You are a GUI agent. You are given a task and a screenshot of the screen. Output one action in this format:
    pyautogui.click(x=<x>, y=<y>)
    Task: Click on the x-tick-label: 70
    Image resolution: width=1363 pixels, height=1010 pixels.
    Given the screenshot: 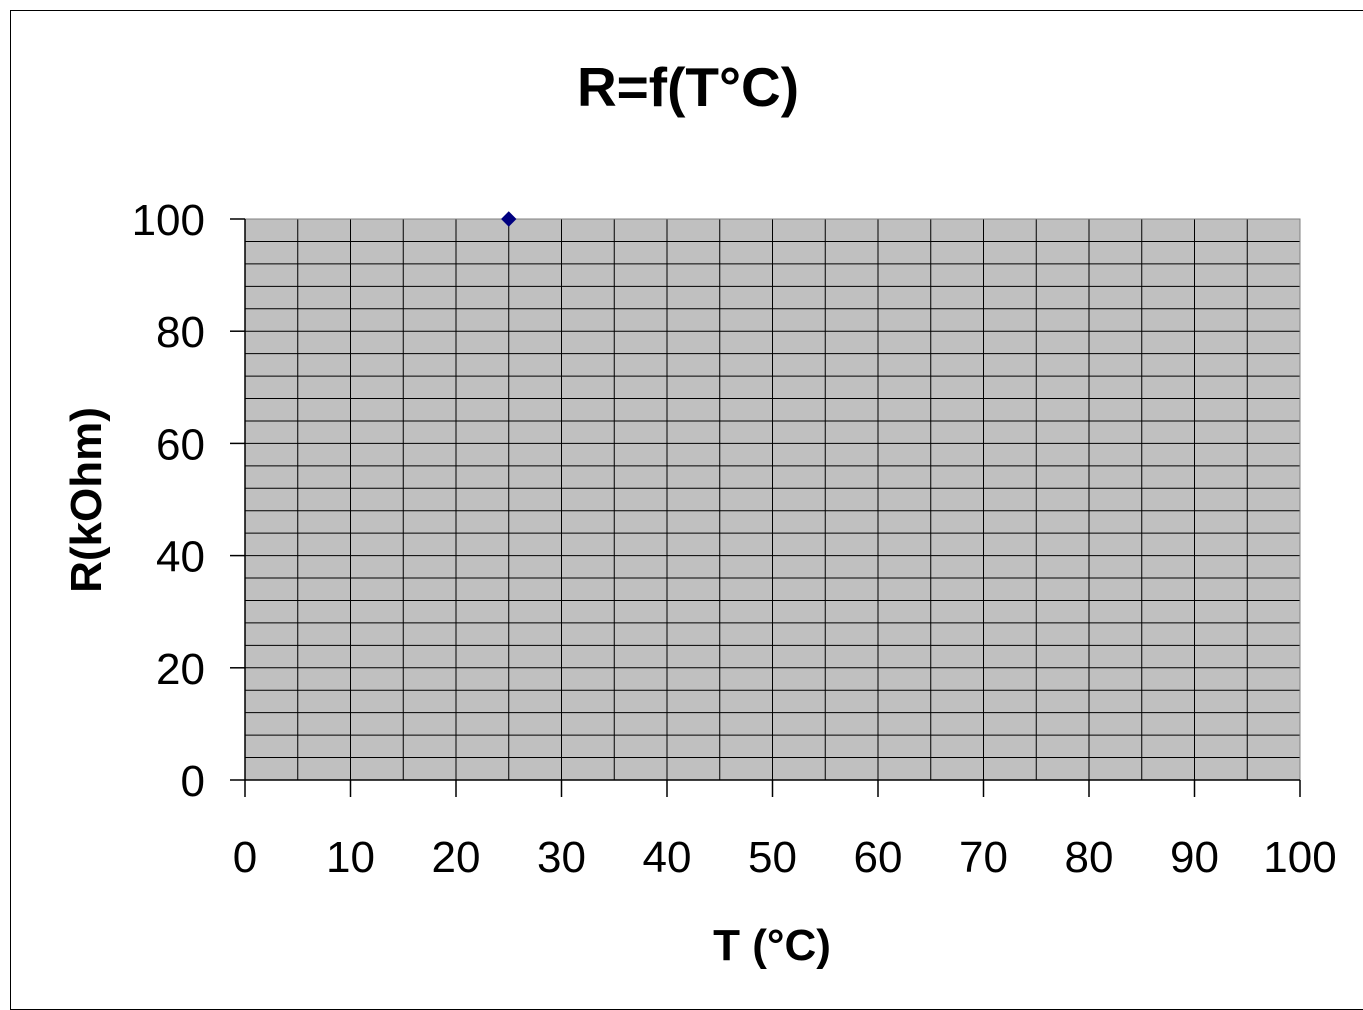 What is the action you would take?
    pyautogui.click(x=983, y=857)
    